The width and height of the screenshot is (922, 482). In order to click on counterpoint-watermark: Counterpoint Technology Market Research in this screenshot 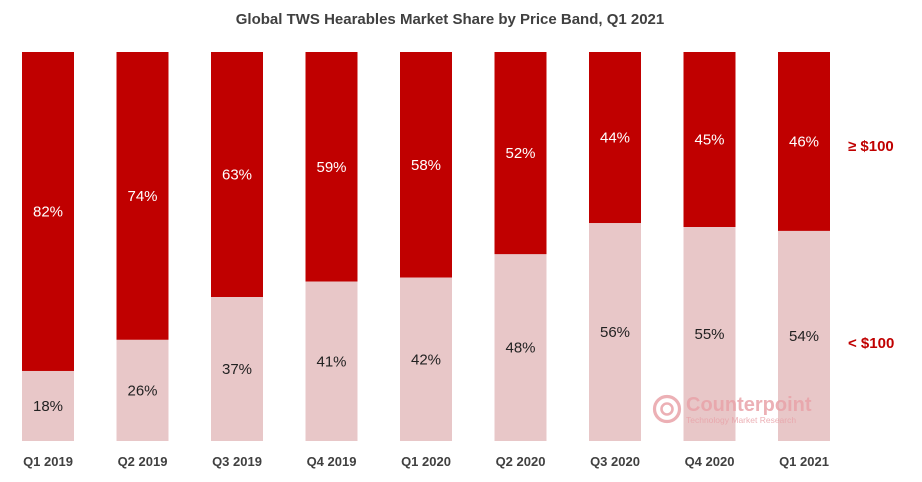, I will do `click(732, 409)`.